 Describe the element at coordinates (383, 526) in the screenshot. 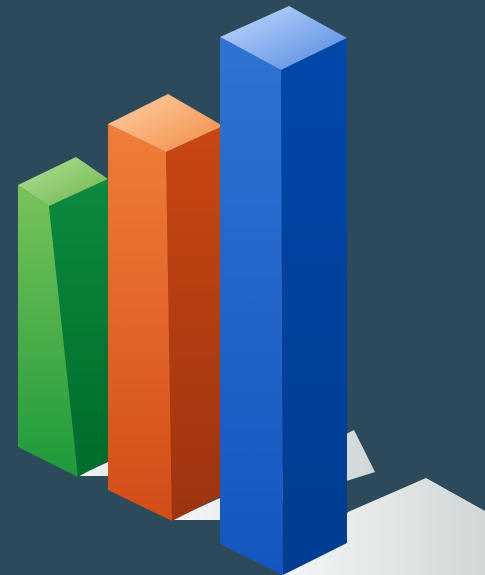

I see `blue-bar-shadow` at that location.